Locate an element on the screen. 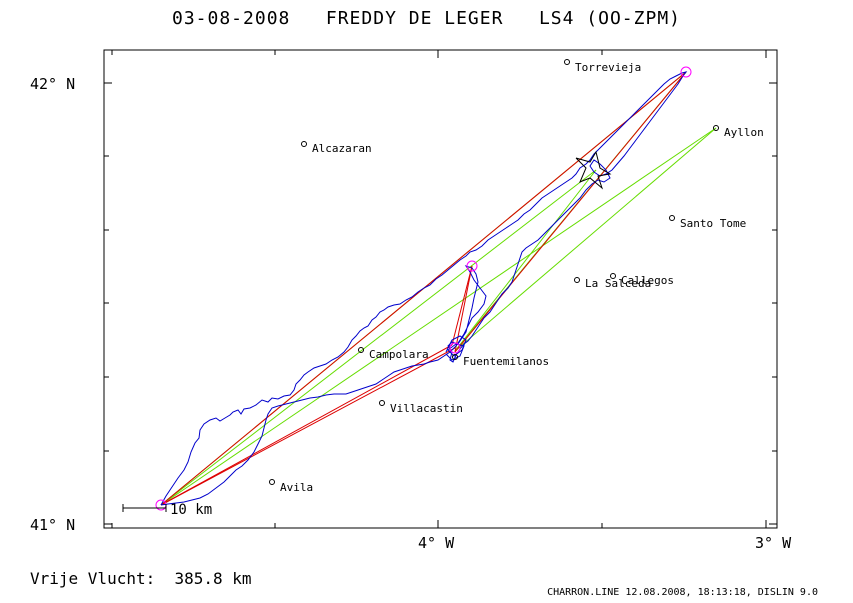  lat-label-top: 42° N is located at coordinates (52, 84).